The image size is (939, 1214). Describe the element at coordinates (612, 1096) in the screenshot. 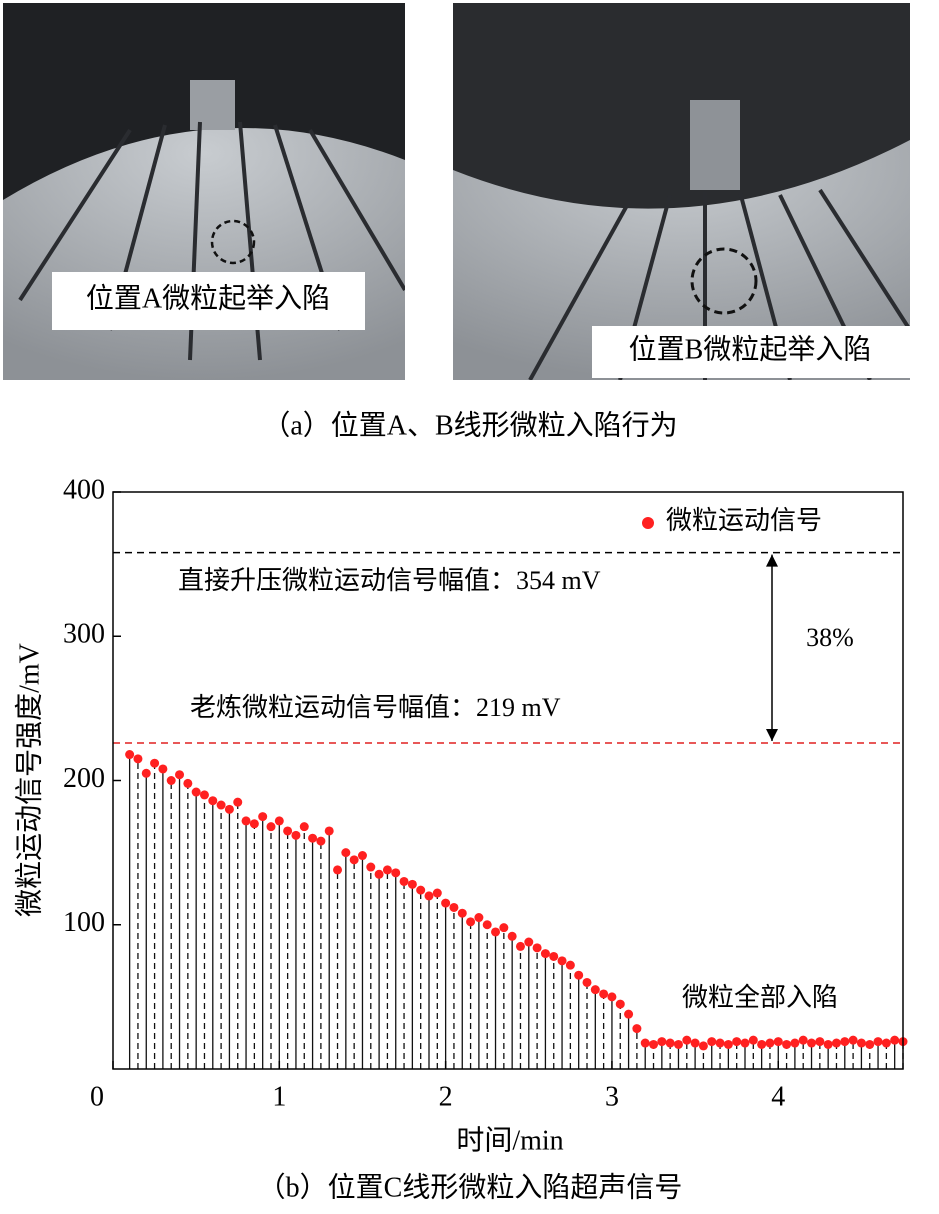

I see `x-tick-label: 3` at that location.